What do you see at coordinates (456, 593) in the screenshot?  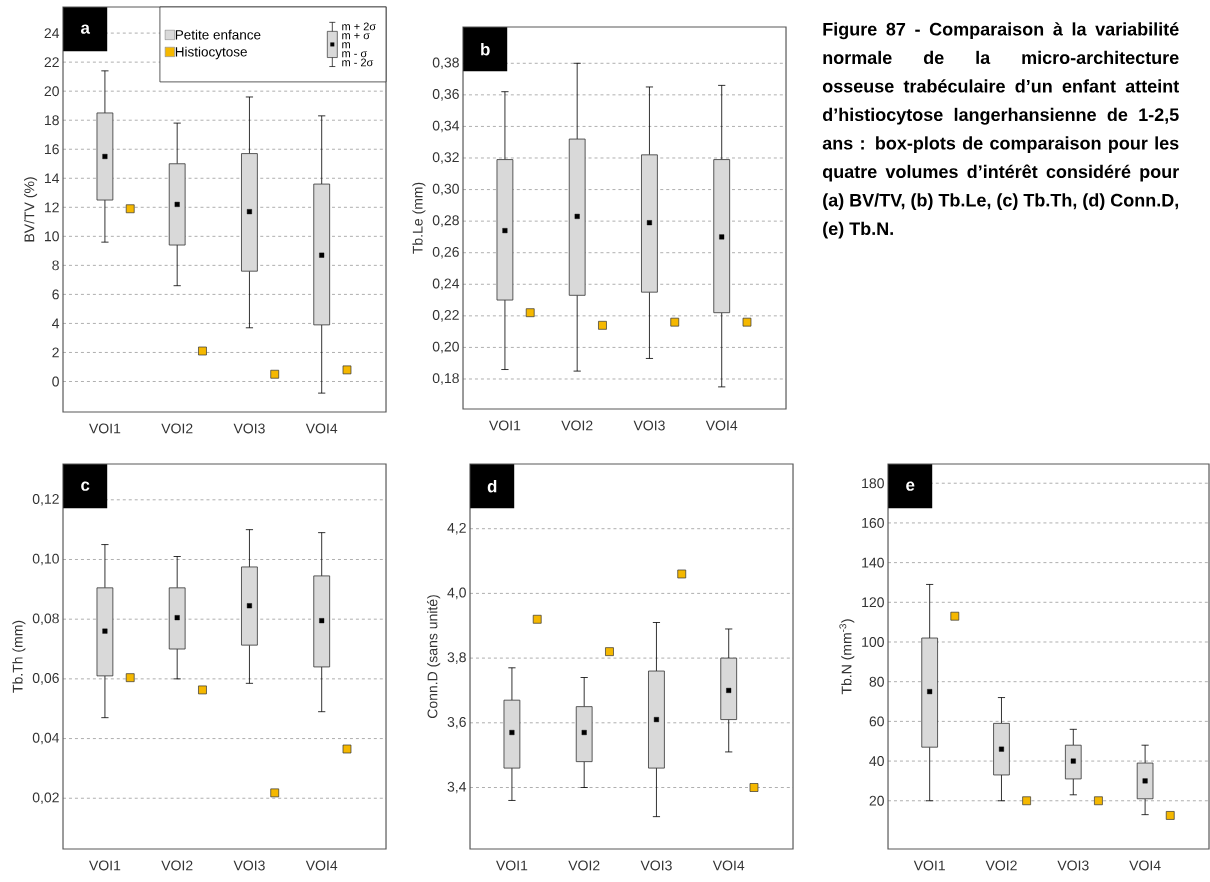 I see `y-tick-label: 4,0` at bounding box center [456, 593].